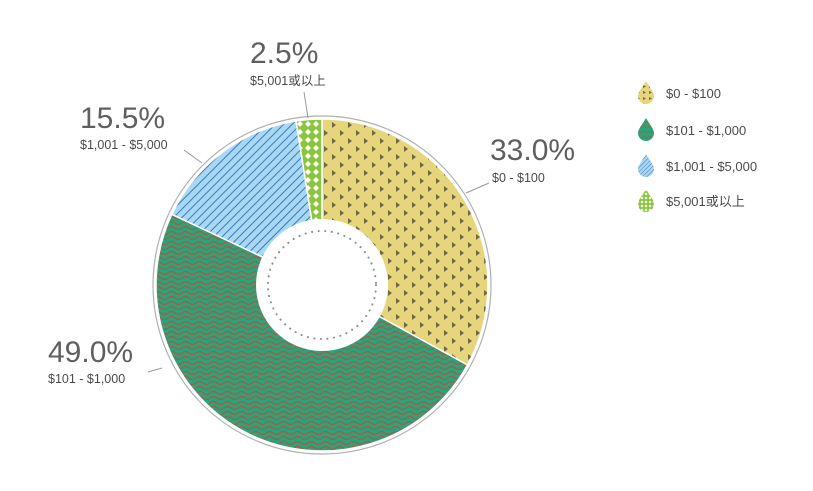 The image size is (813, 491). What do you see at coordinates (518, 178) in the screenshot?
I see `category-label-0: $0 - $100` at bounding box center [518, 178].